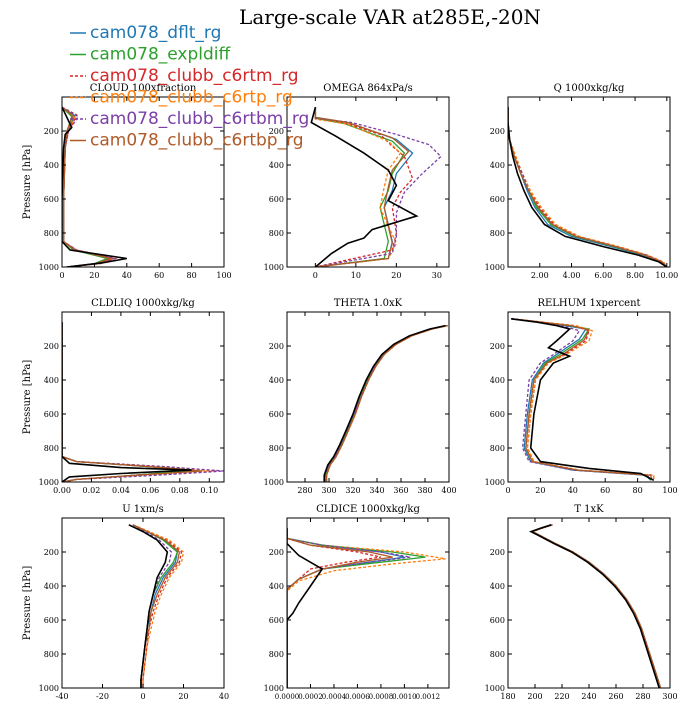 The image size is (700, 705). Describe the element at coordinates (356, 275) in the screenshot. I see `x-tick-label: 10` at that location.